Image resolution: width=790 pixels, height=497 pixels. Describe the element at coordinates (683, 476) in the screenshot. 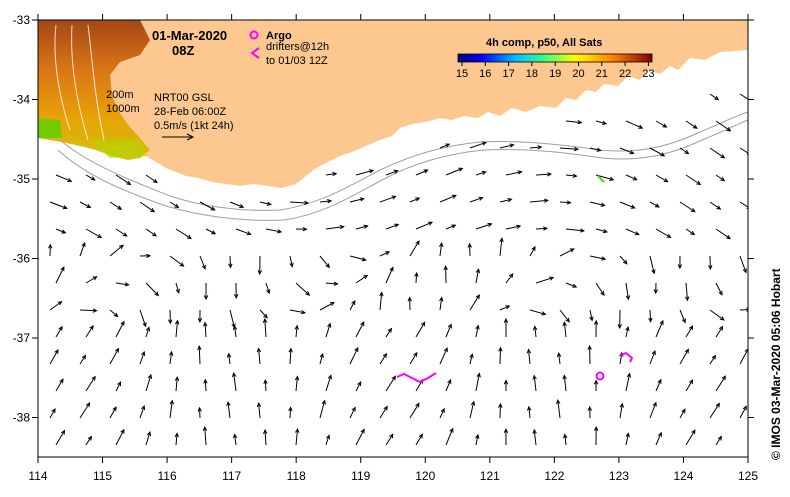

I see `x-tick-label: 124` at that location.